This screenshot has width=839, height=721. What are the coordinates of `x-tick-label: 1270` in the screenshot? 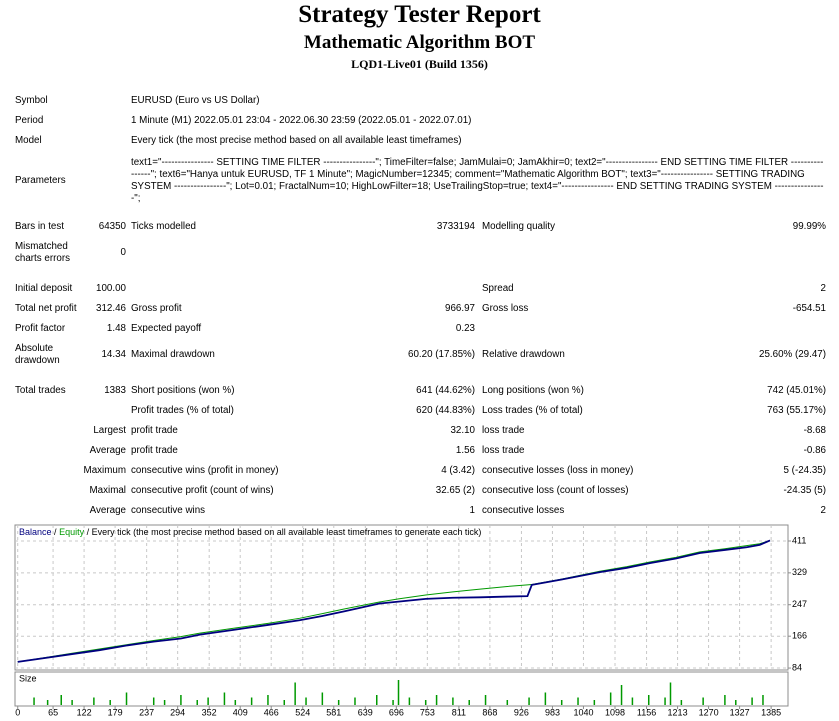 It's located at (709, 712).